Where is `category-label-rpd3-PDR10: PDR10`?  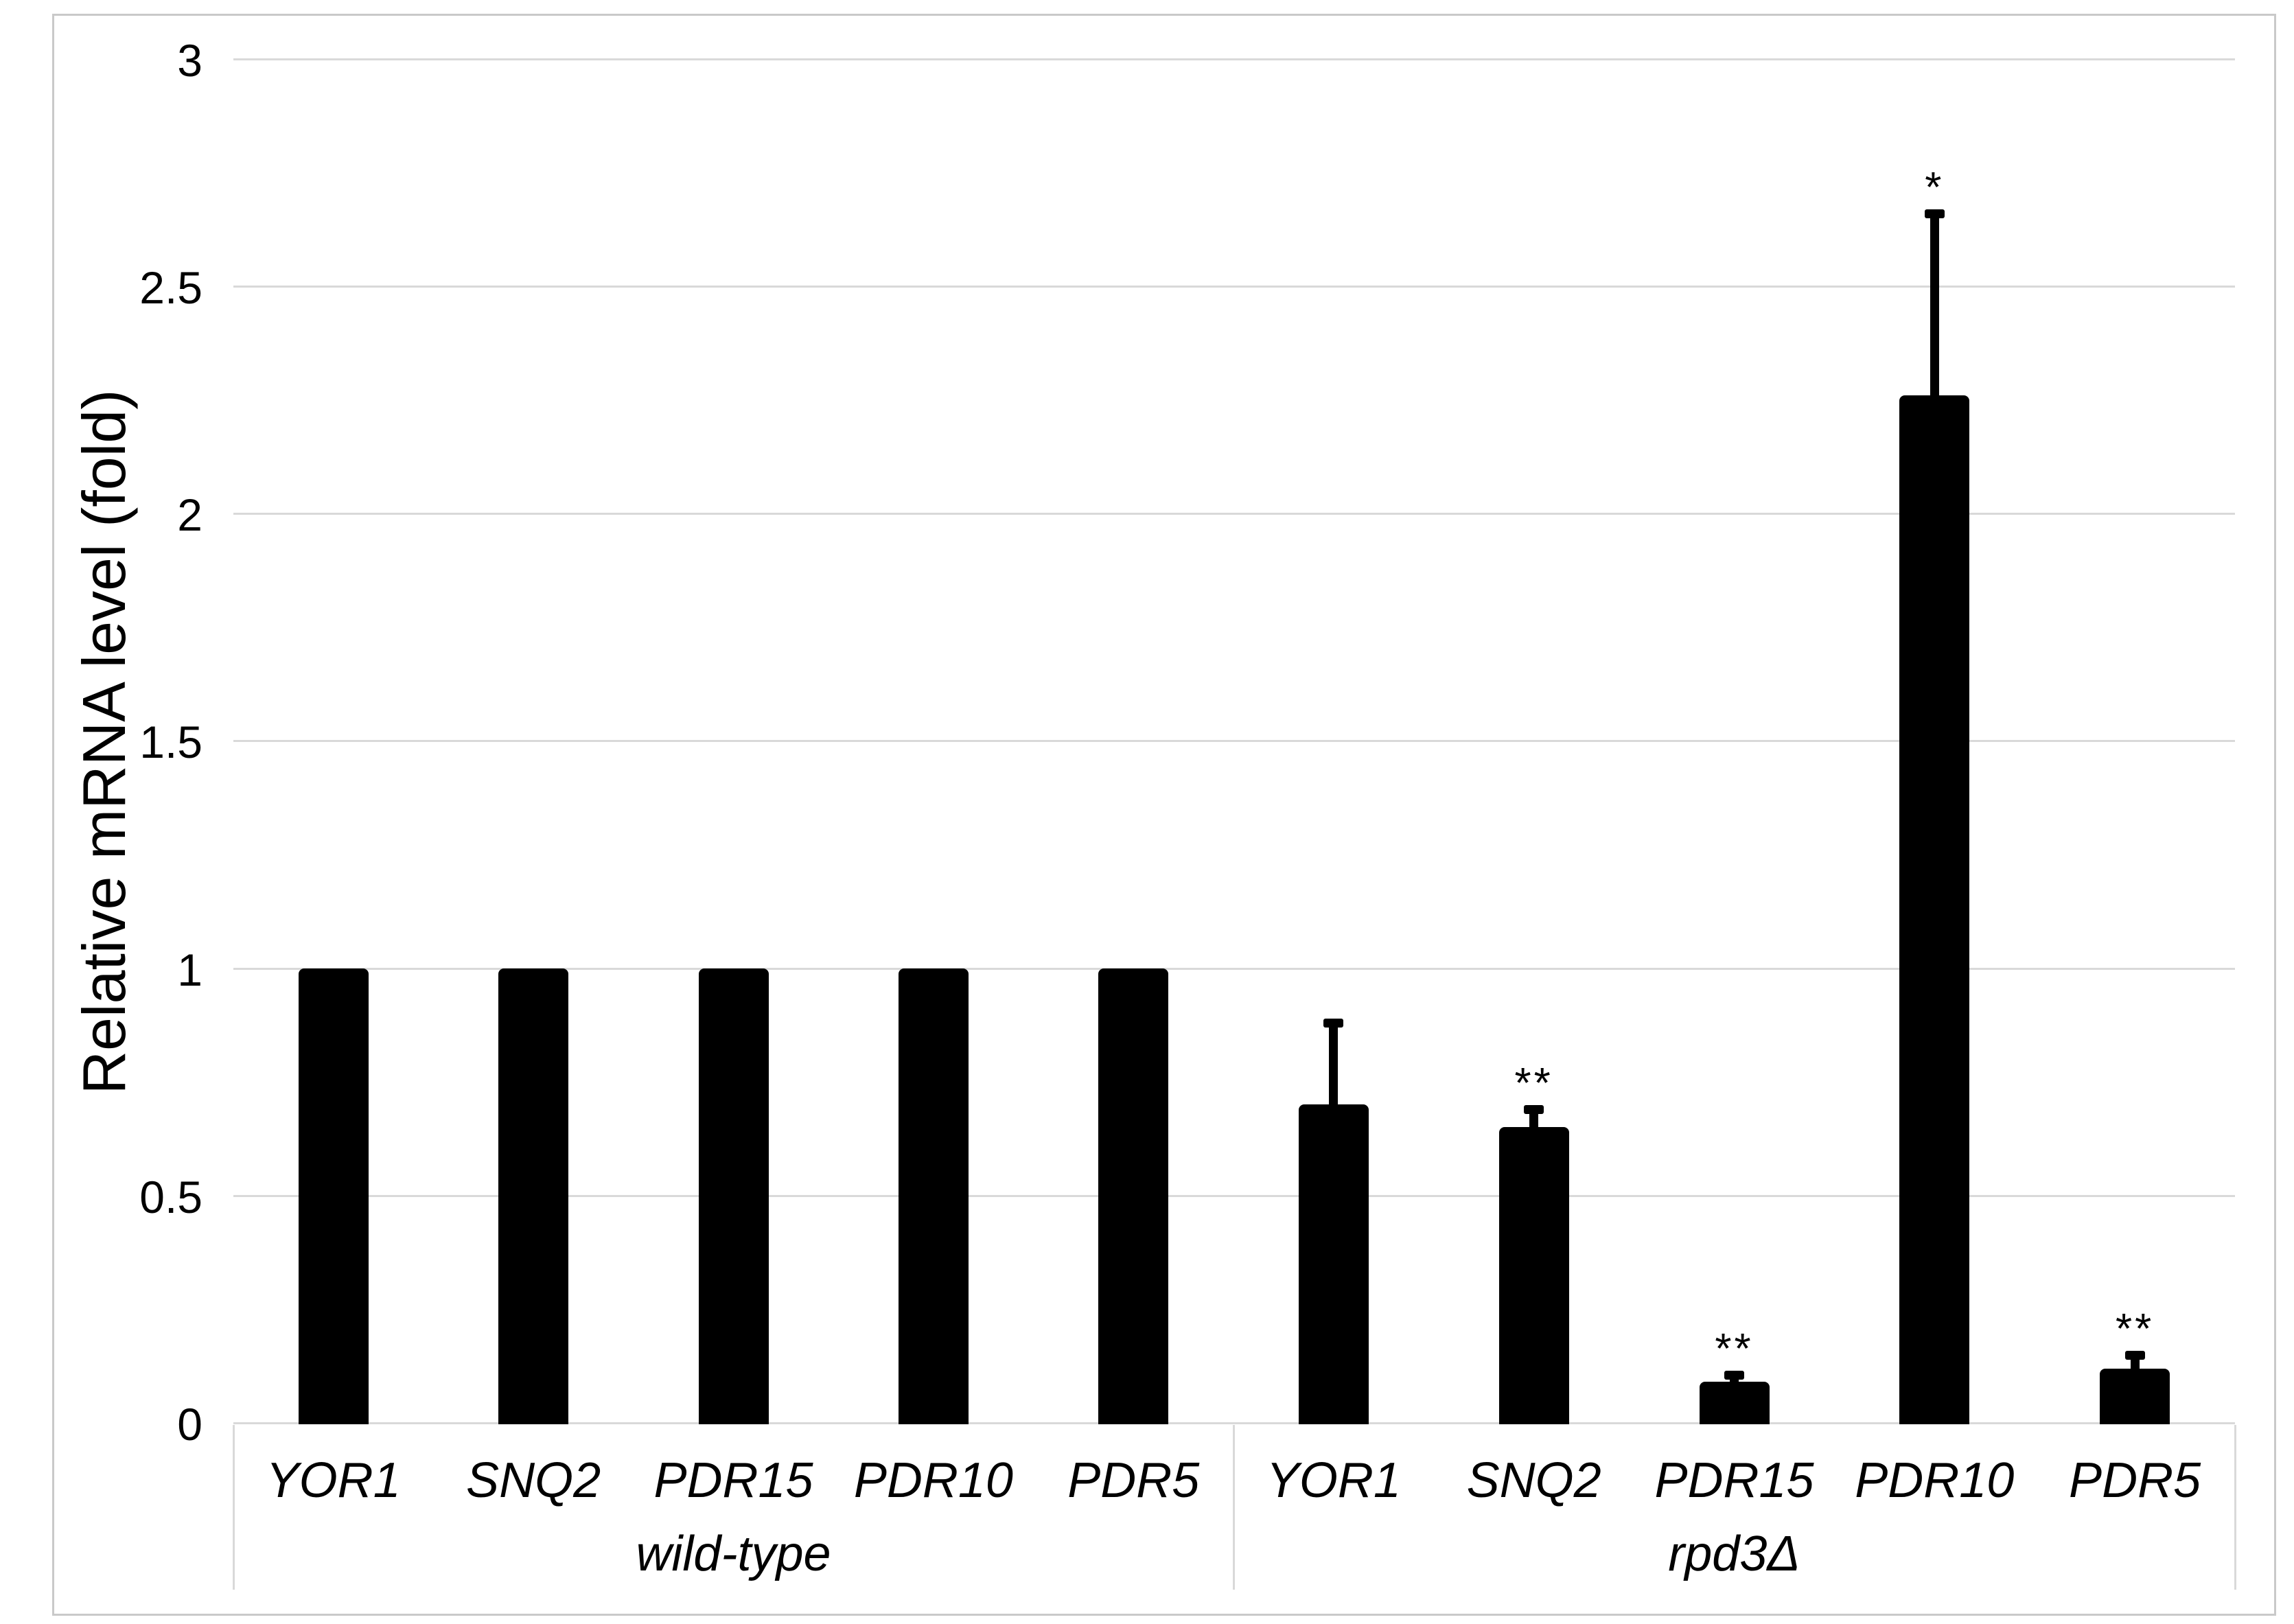 category-label-rpd3-PDR10: PDR10 is located at coordinates (1935, 1480).